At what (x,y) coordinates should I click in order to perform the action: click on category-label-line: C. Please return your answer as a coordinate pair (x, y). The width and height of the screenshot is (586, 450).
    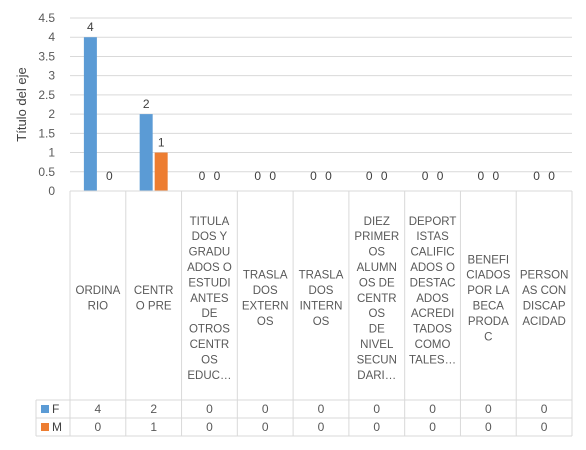
    Looking at the image, I should click on (488, 337).